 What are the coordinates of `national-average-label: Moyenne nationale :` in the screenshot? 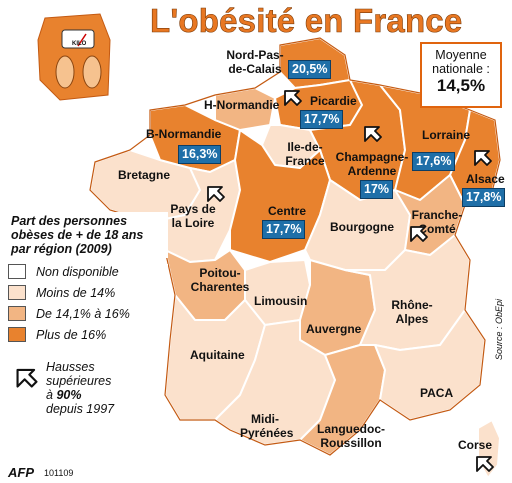 It's located at (461, 62).